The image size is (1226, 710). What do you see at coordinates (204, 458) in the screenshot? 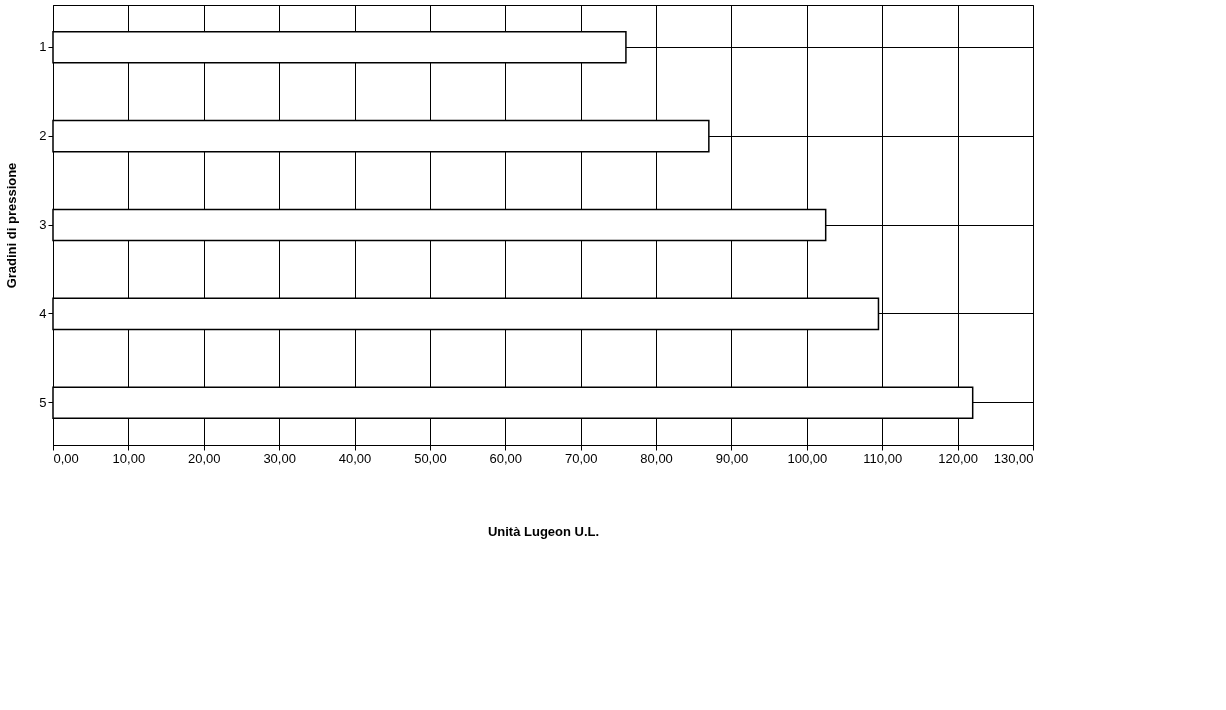
I see `x-tick-label: 20,00` at bounding box center [204, 458].